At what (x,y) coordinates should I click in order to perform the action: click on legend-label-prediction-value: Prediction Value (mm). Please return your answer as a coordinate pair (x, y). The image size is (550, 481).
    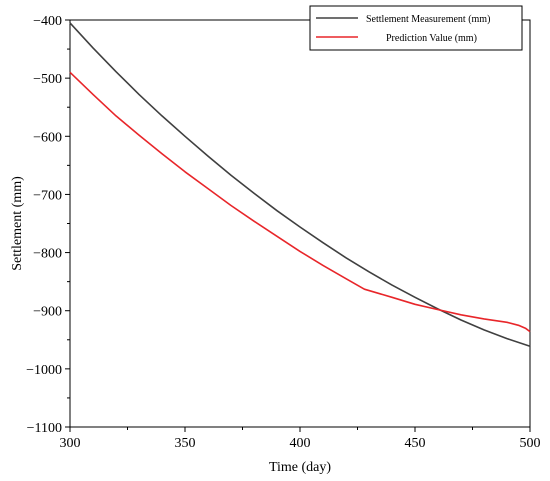
    Looking at the image, I should click on (431, 38).